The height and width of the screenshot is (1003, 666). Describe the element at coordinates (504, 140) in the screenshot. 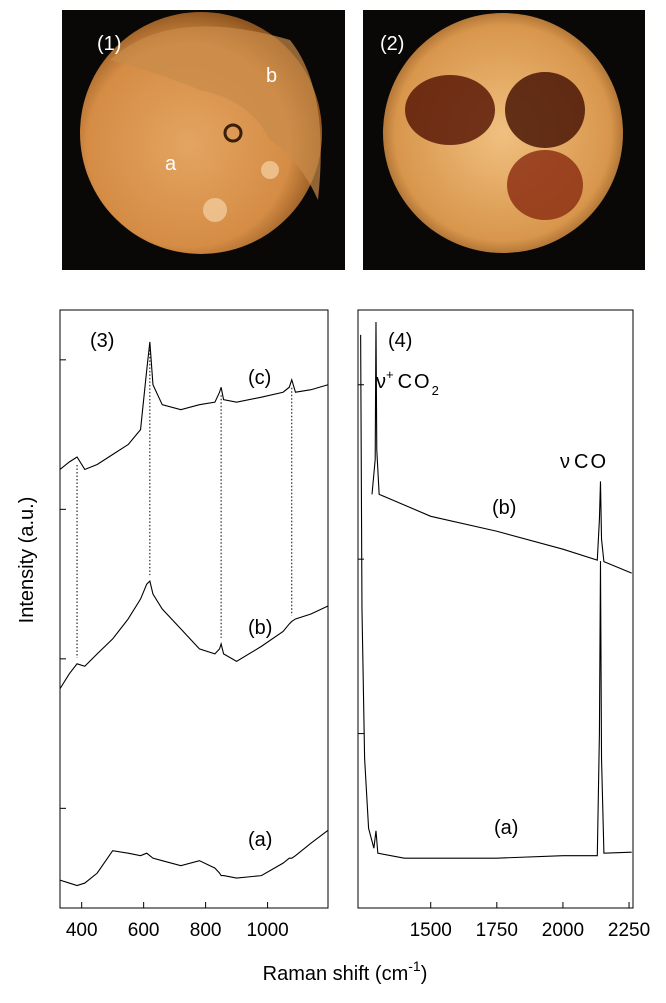

I see `micrograph-2: (2)` at that location.